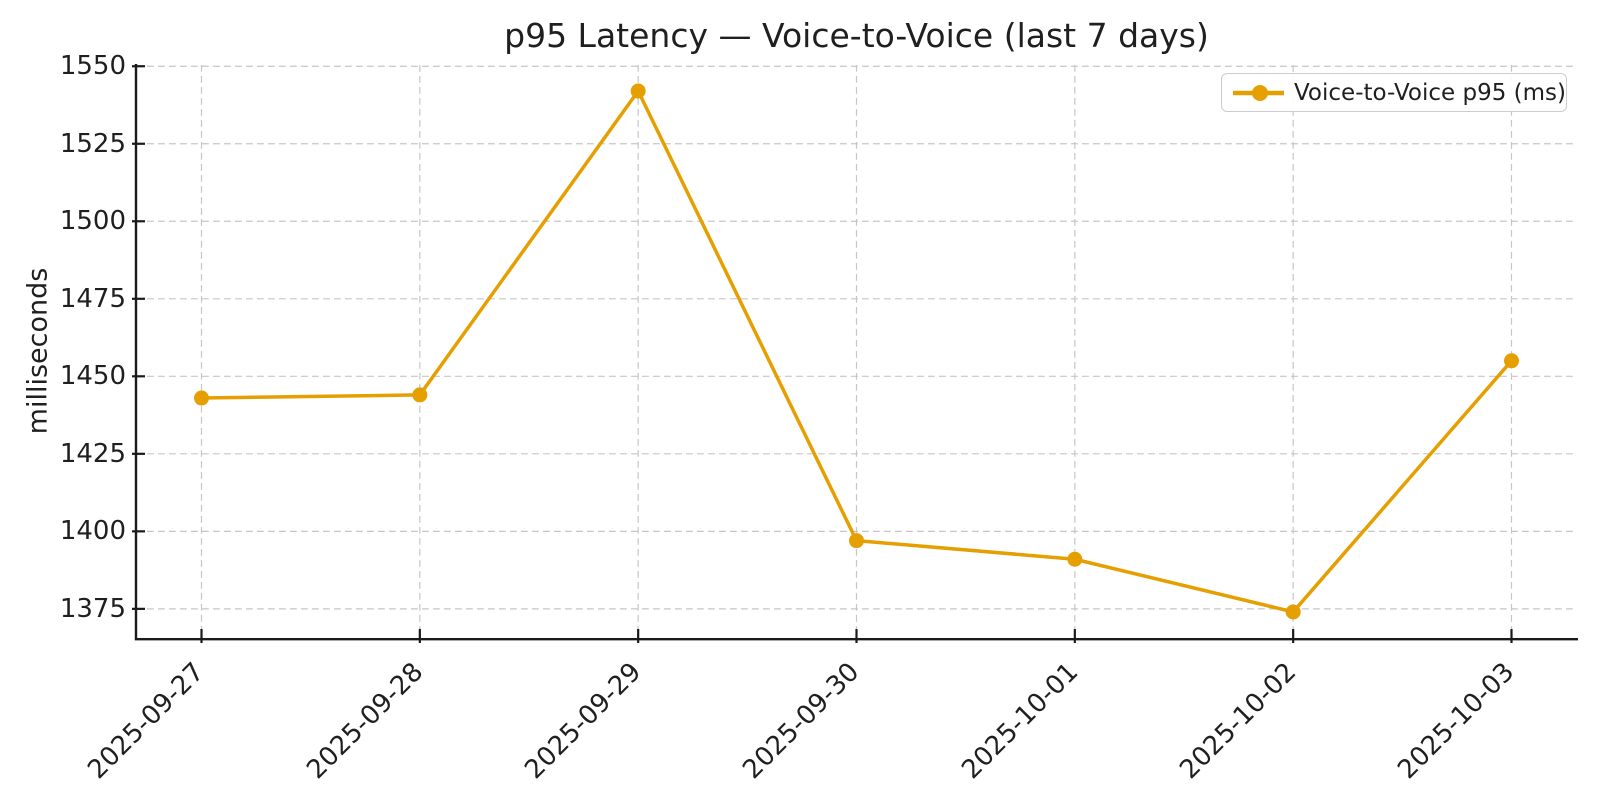 Image resolution: width=1600 pixels, height=800 pixels. I want to click on y-tick-label: 1375, so click(92, 608).